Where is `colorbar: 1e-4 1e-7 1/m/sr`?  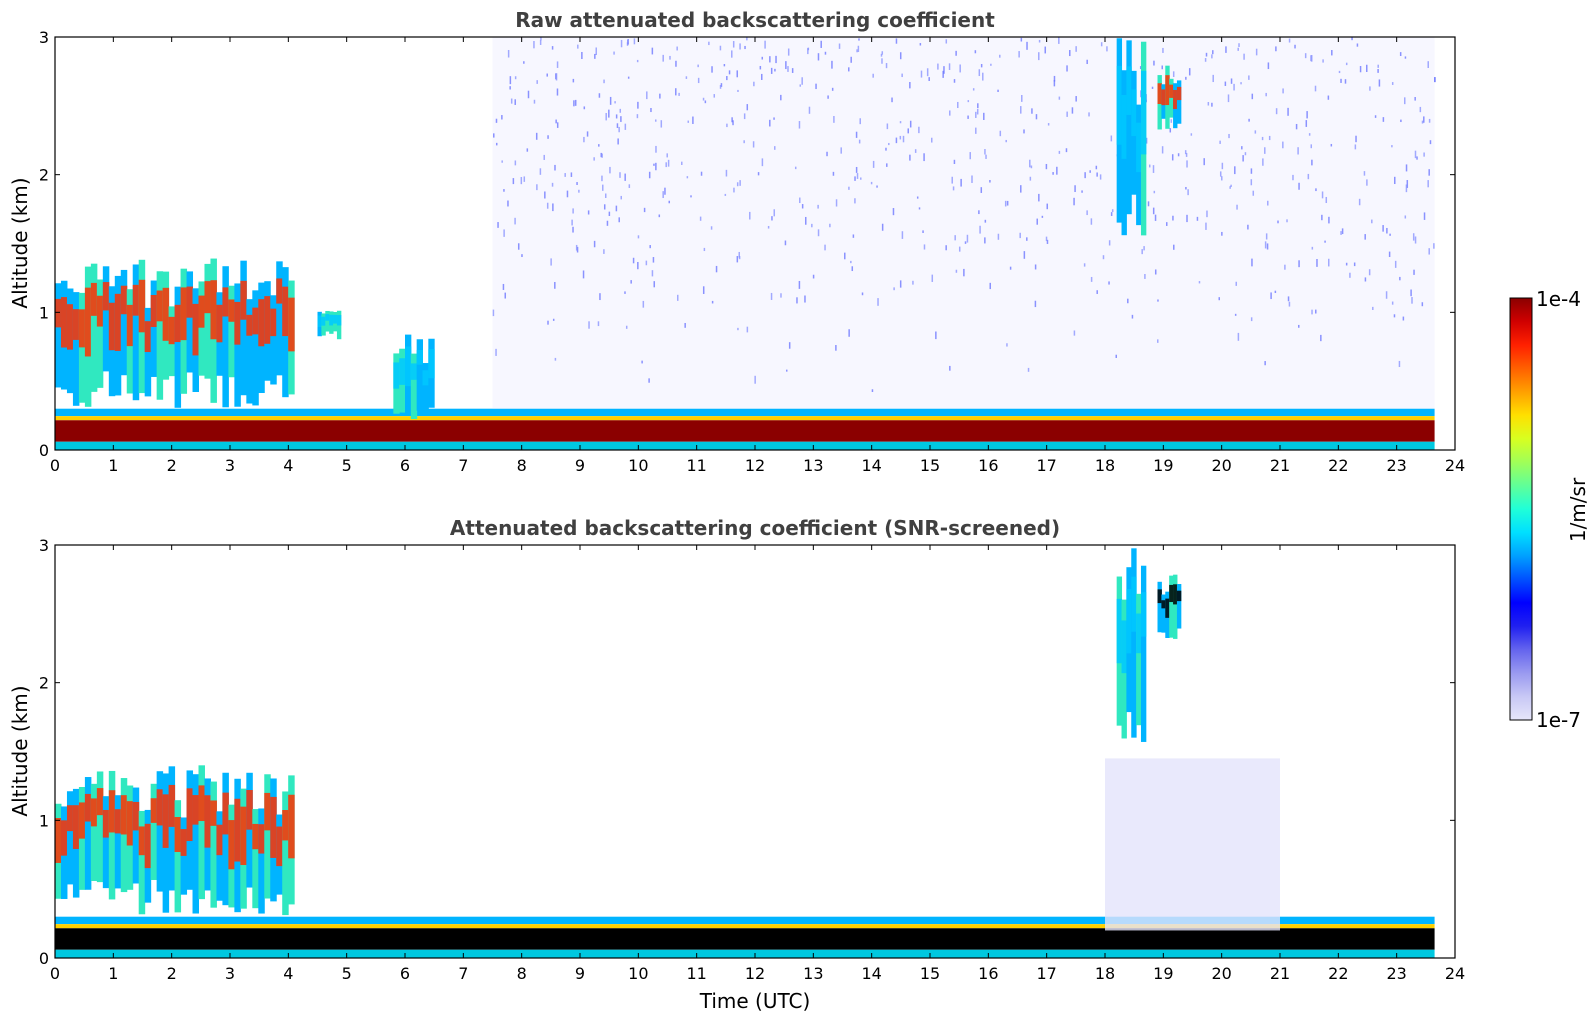 colorbar: 1e-4 1e-7 1/m/sr is located at coordinates (1549, 509).